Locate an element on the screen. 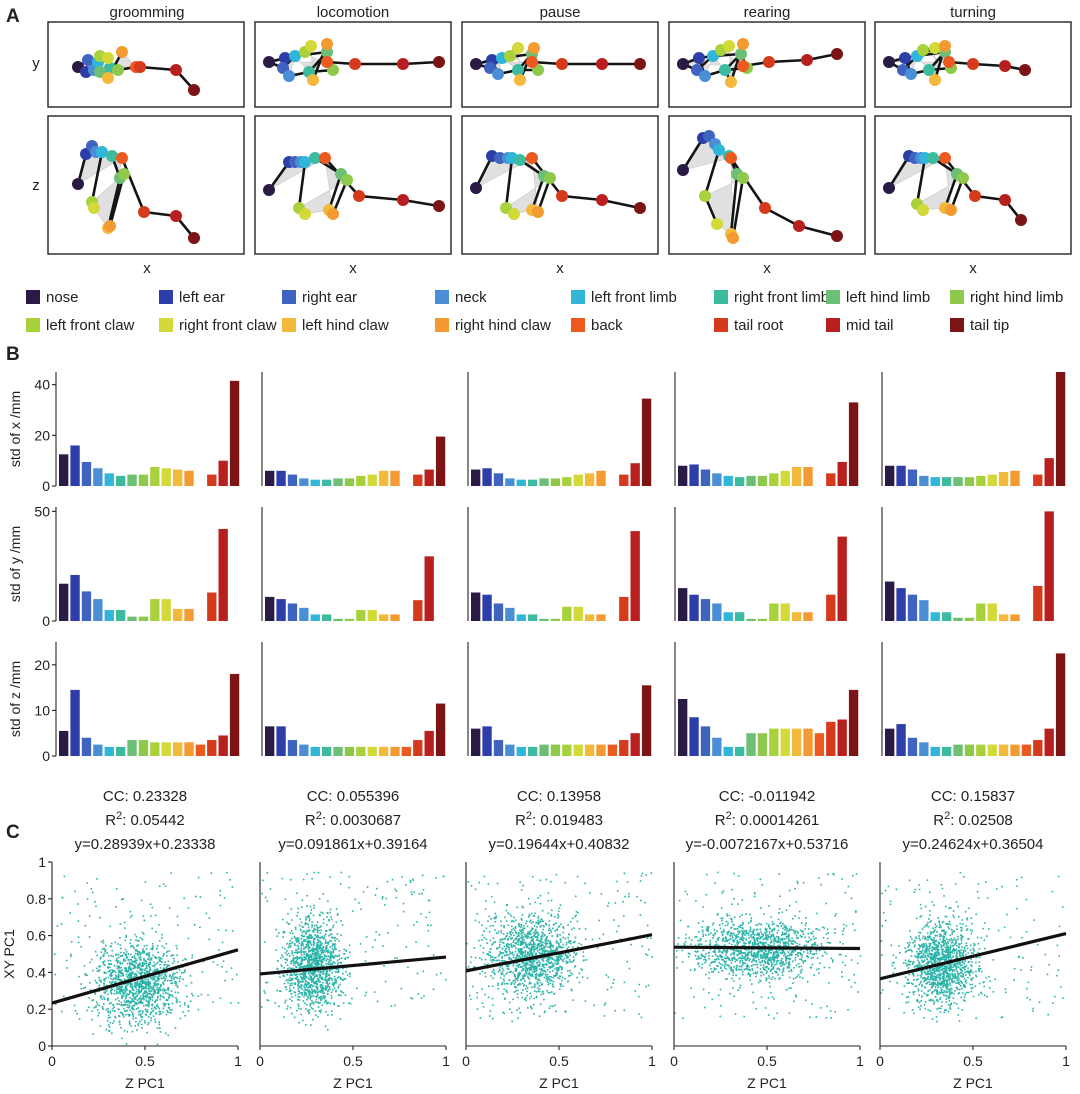 Image resolution: width=1080 pixels, height=1094 pixels. keypoint-mid-tail-groomming-xy is located at coordinates (176, 70).